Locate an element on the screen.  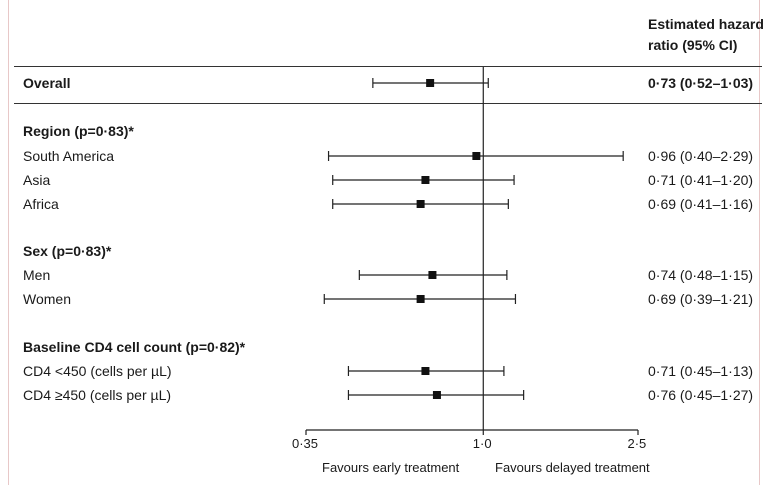
row-label: CD4 <450 (cells per µL) is located at coordinates (97, 371).